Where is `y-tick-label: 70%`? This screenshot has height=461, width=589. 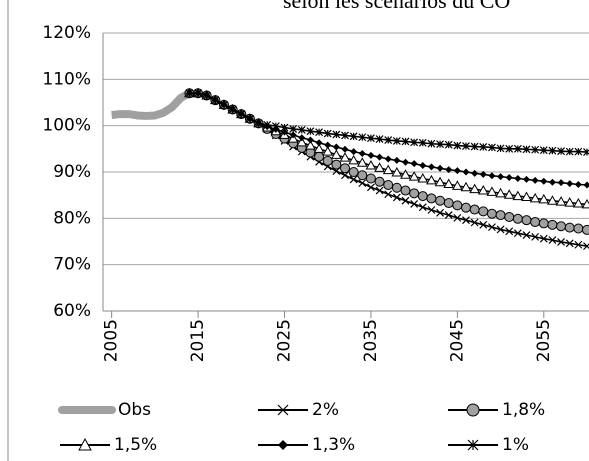 y-tick-label: 70% is located at coordinates (72, 265).